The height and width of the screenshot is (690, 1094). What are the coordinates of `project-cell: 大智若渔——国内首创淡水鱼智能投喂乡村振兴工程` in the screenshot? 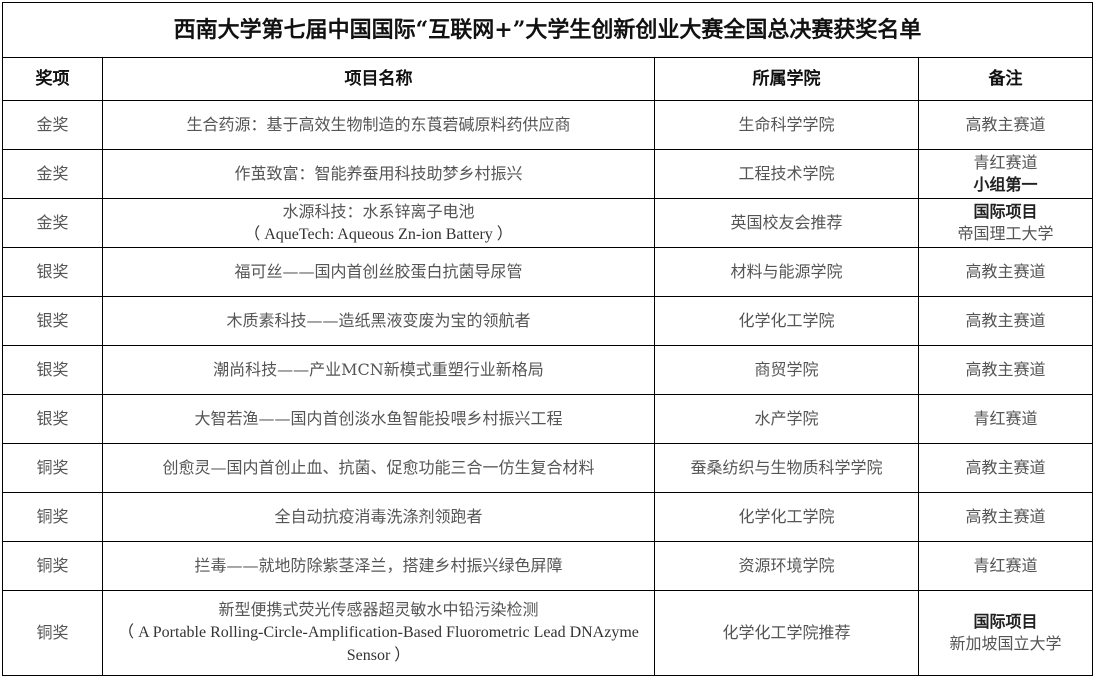 It's located at (378, 419).